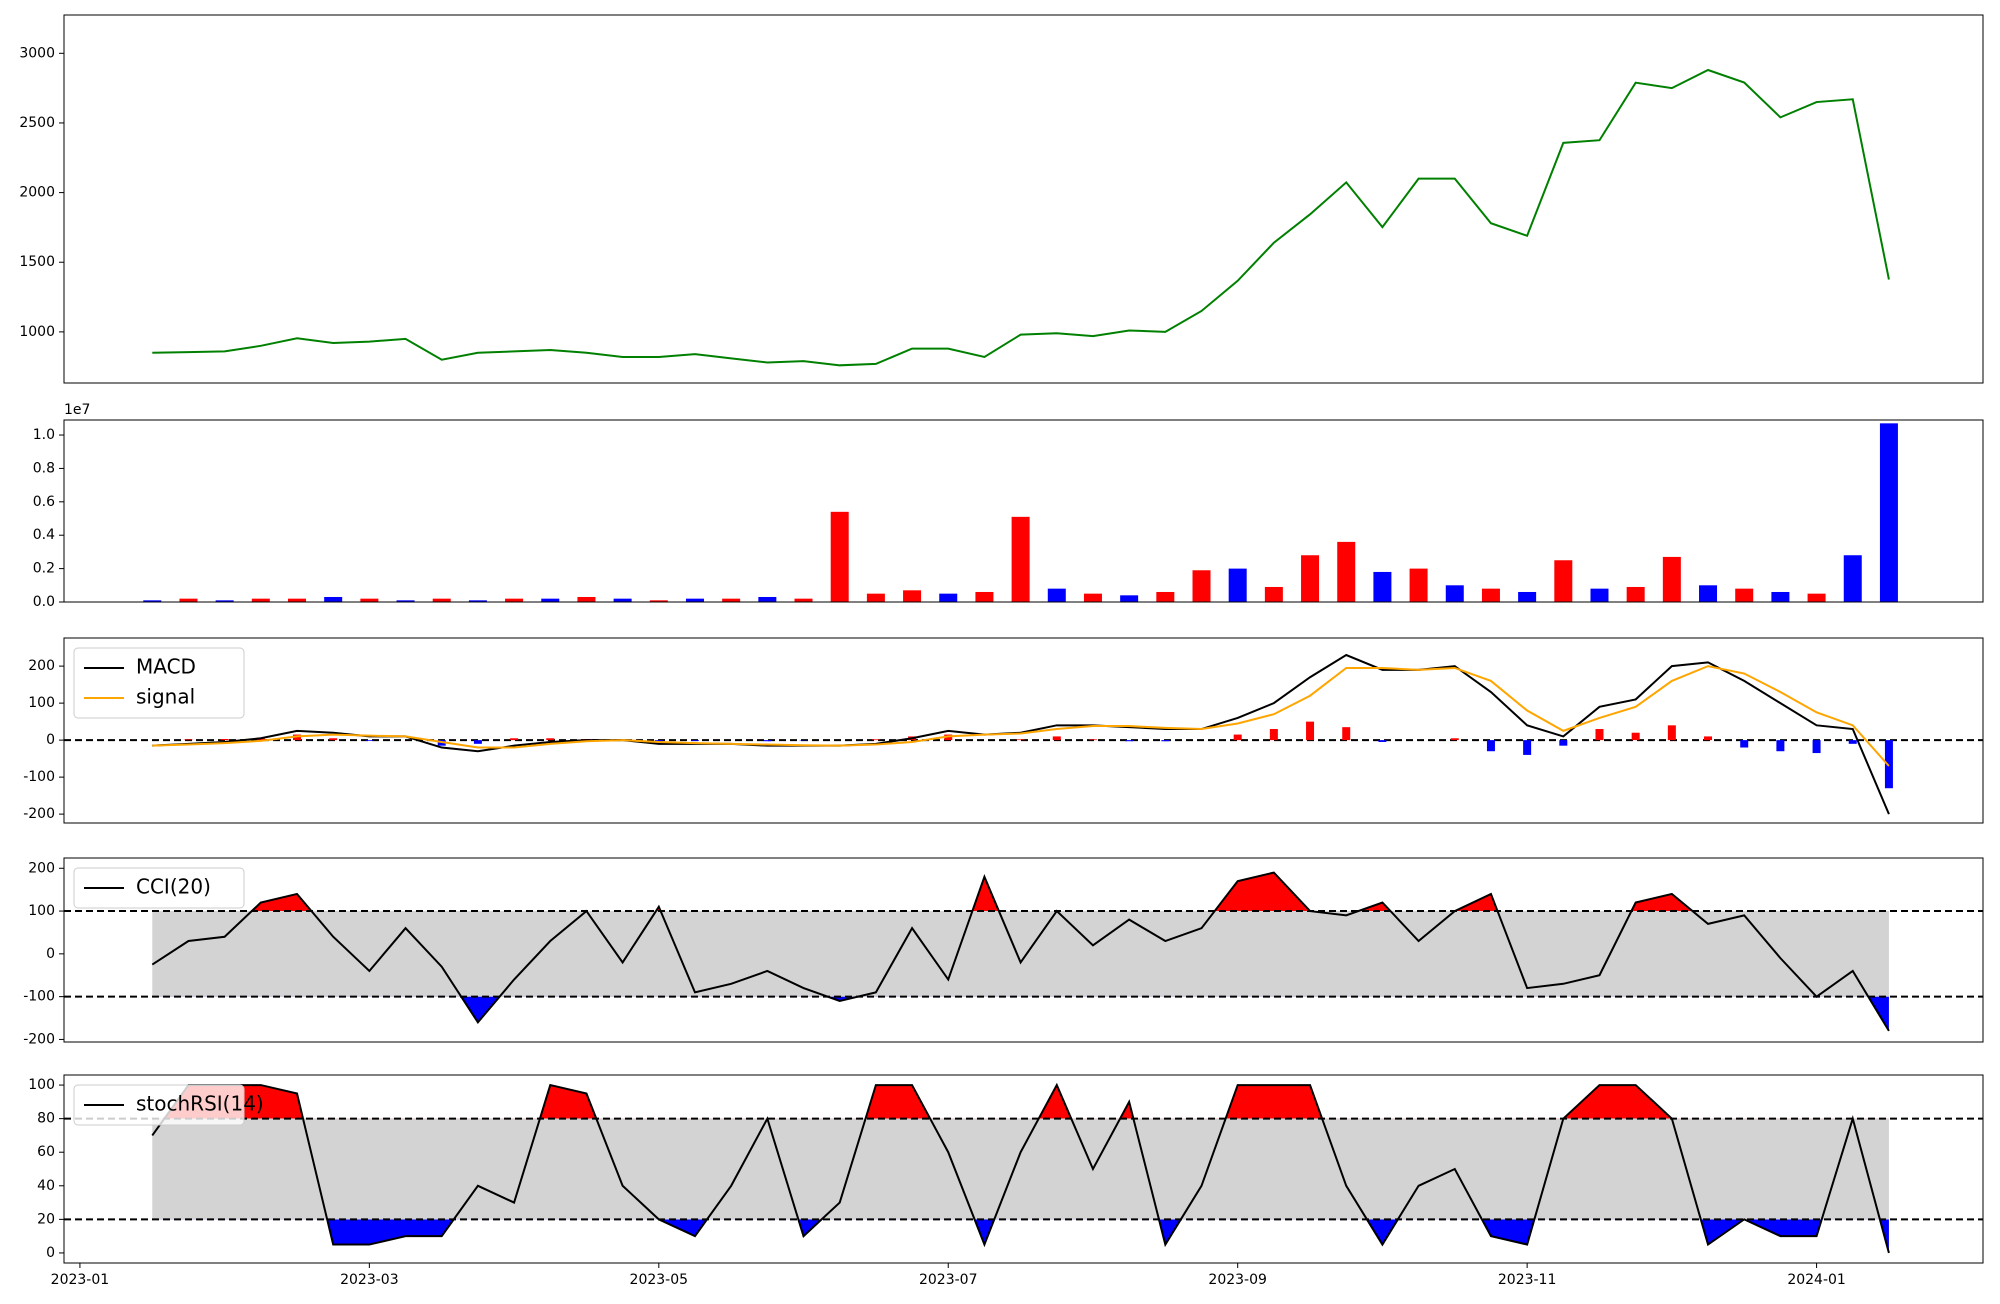 The width and height of the screenshot is (2000, 1304). What do you see at coordinates (44, 569) in the screenshot?
I see `y-tick-label: 0.2` at bounding box center [44, 569].